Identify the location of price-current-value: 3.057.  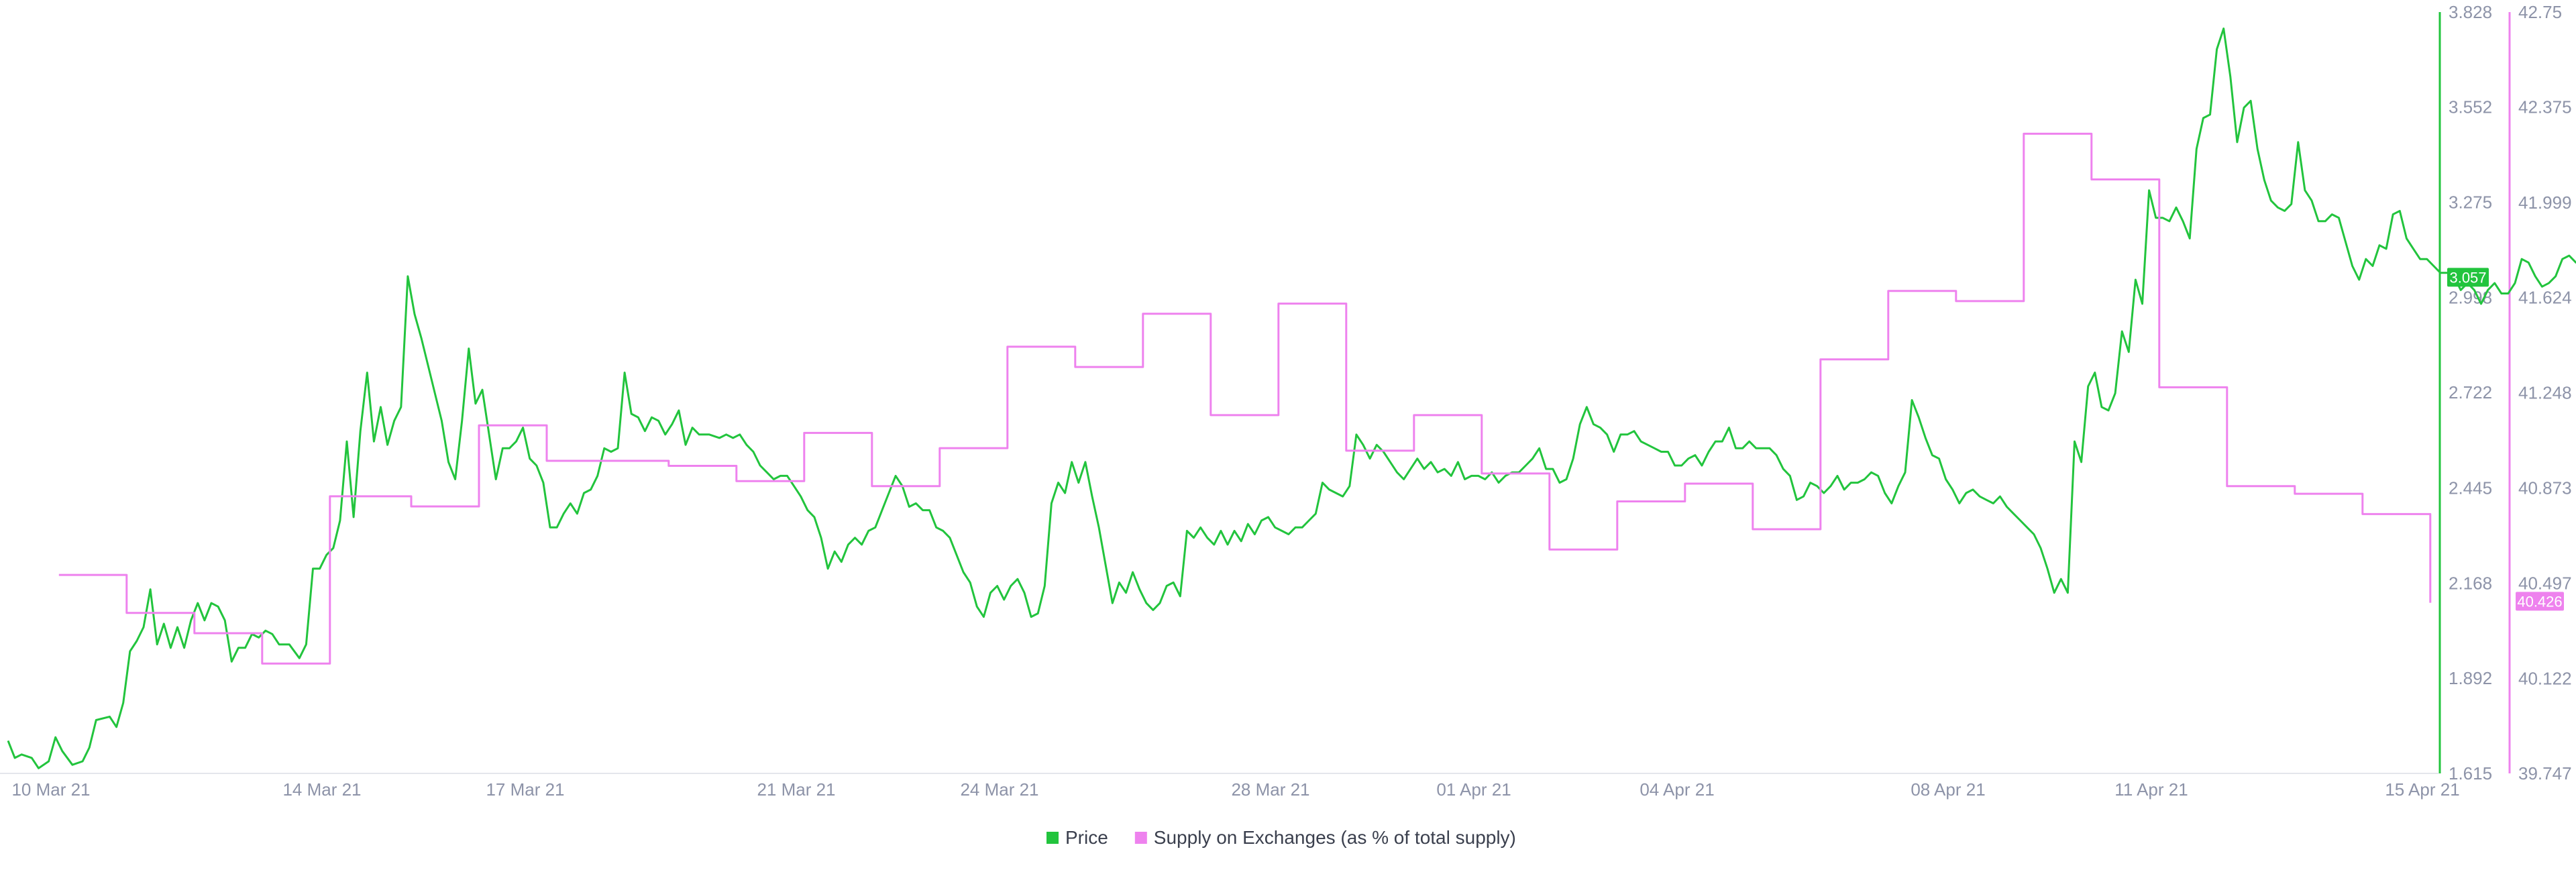
(2467, 278).